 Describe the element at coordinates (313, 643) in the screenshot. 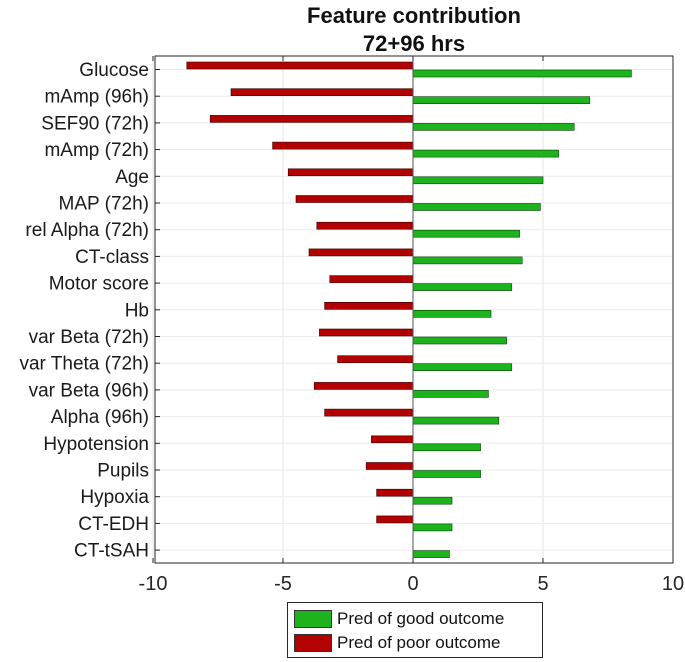

I see `legend-swatch-poor` at that location.